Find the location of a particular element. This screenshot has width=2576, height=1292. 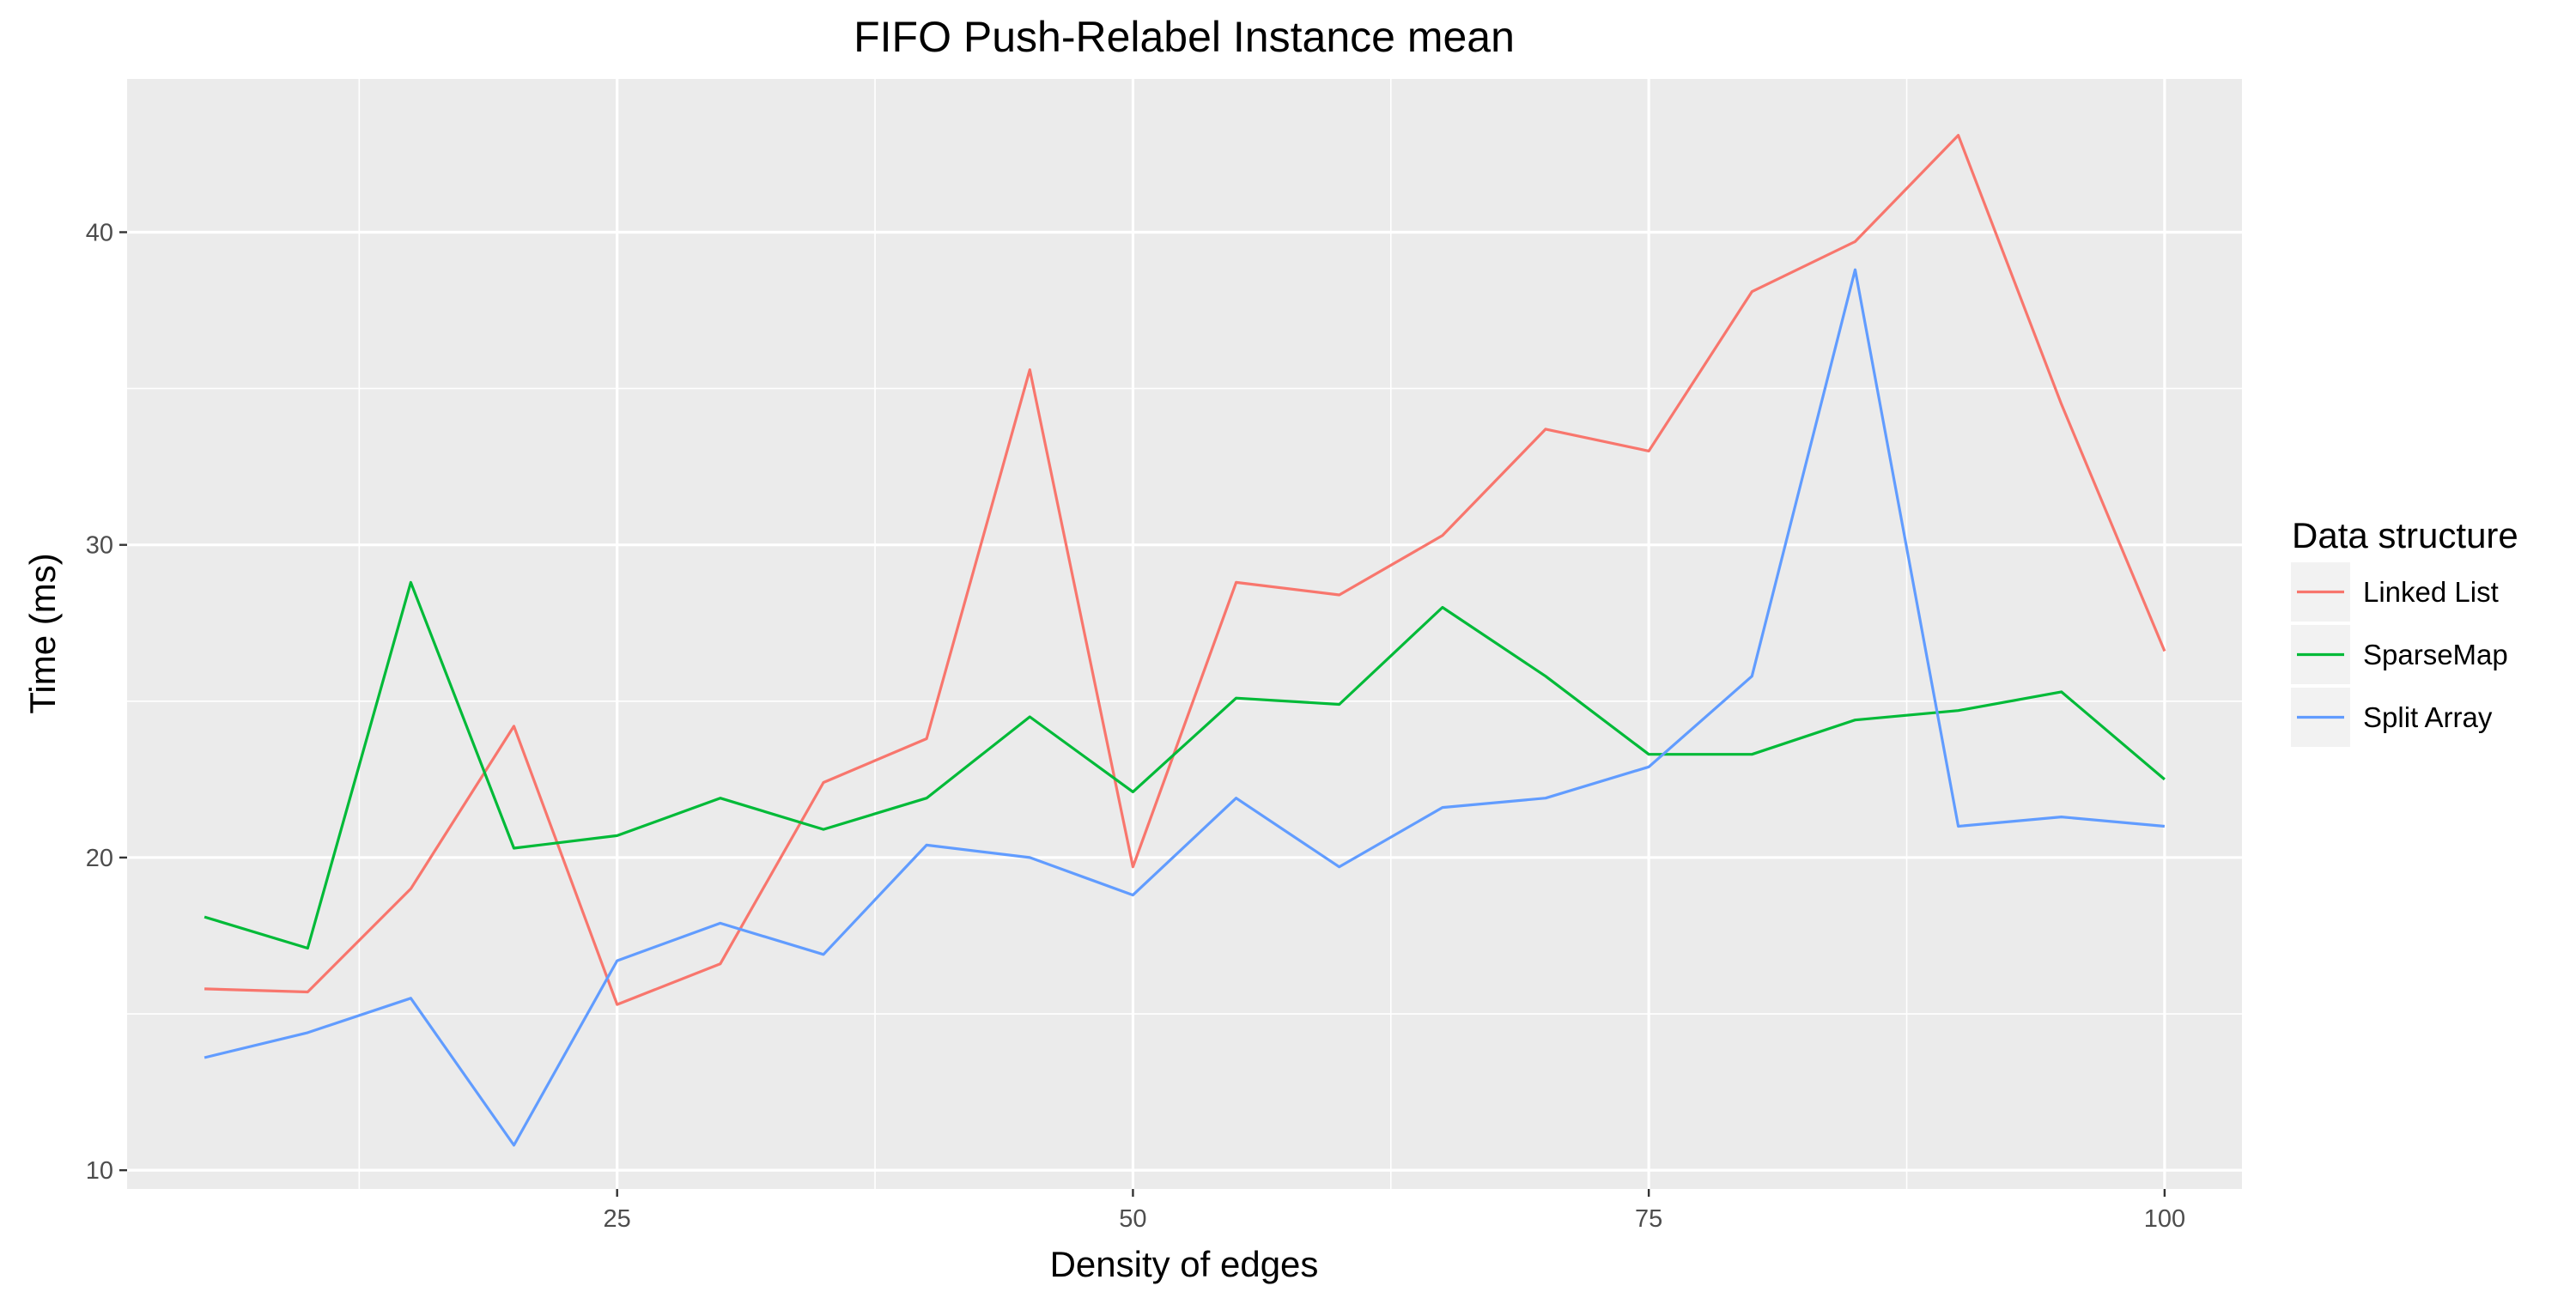

x-tick-label: 100 is located at coordinates (2164, 1219).